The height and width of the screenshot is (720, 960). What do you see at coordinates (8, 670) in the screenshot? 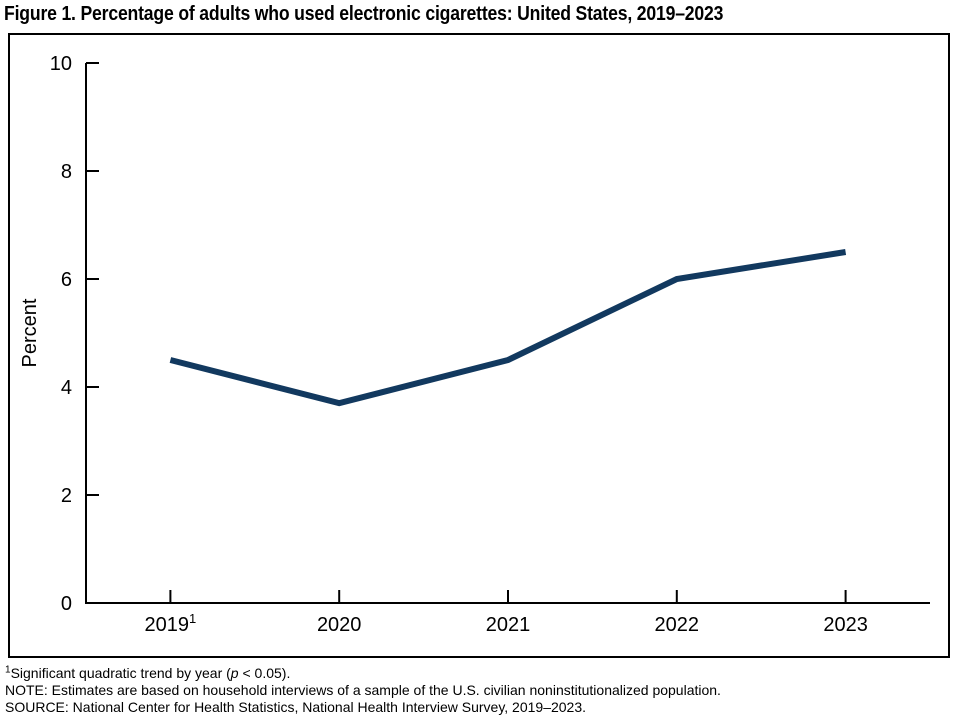
I see `footnote-superscript: 1` at bounding box center [8, 670].